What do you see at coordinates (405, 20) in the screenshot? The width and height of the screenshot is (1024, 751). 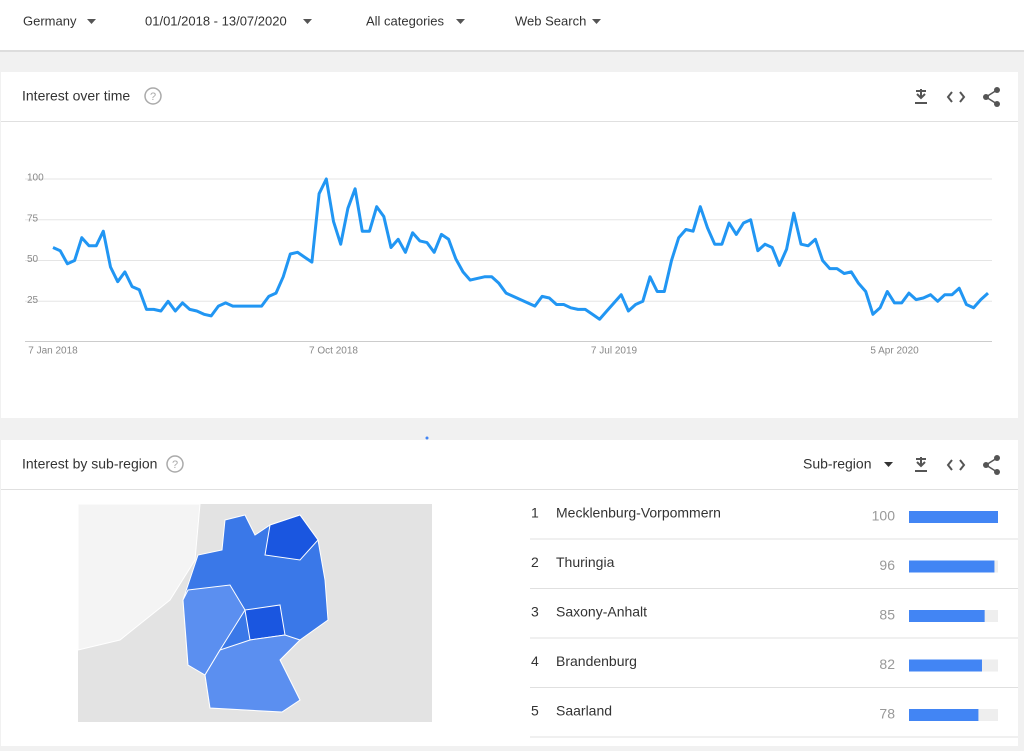 I see `filter-label: All categories` at bounding box center [405, 20].